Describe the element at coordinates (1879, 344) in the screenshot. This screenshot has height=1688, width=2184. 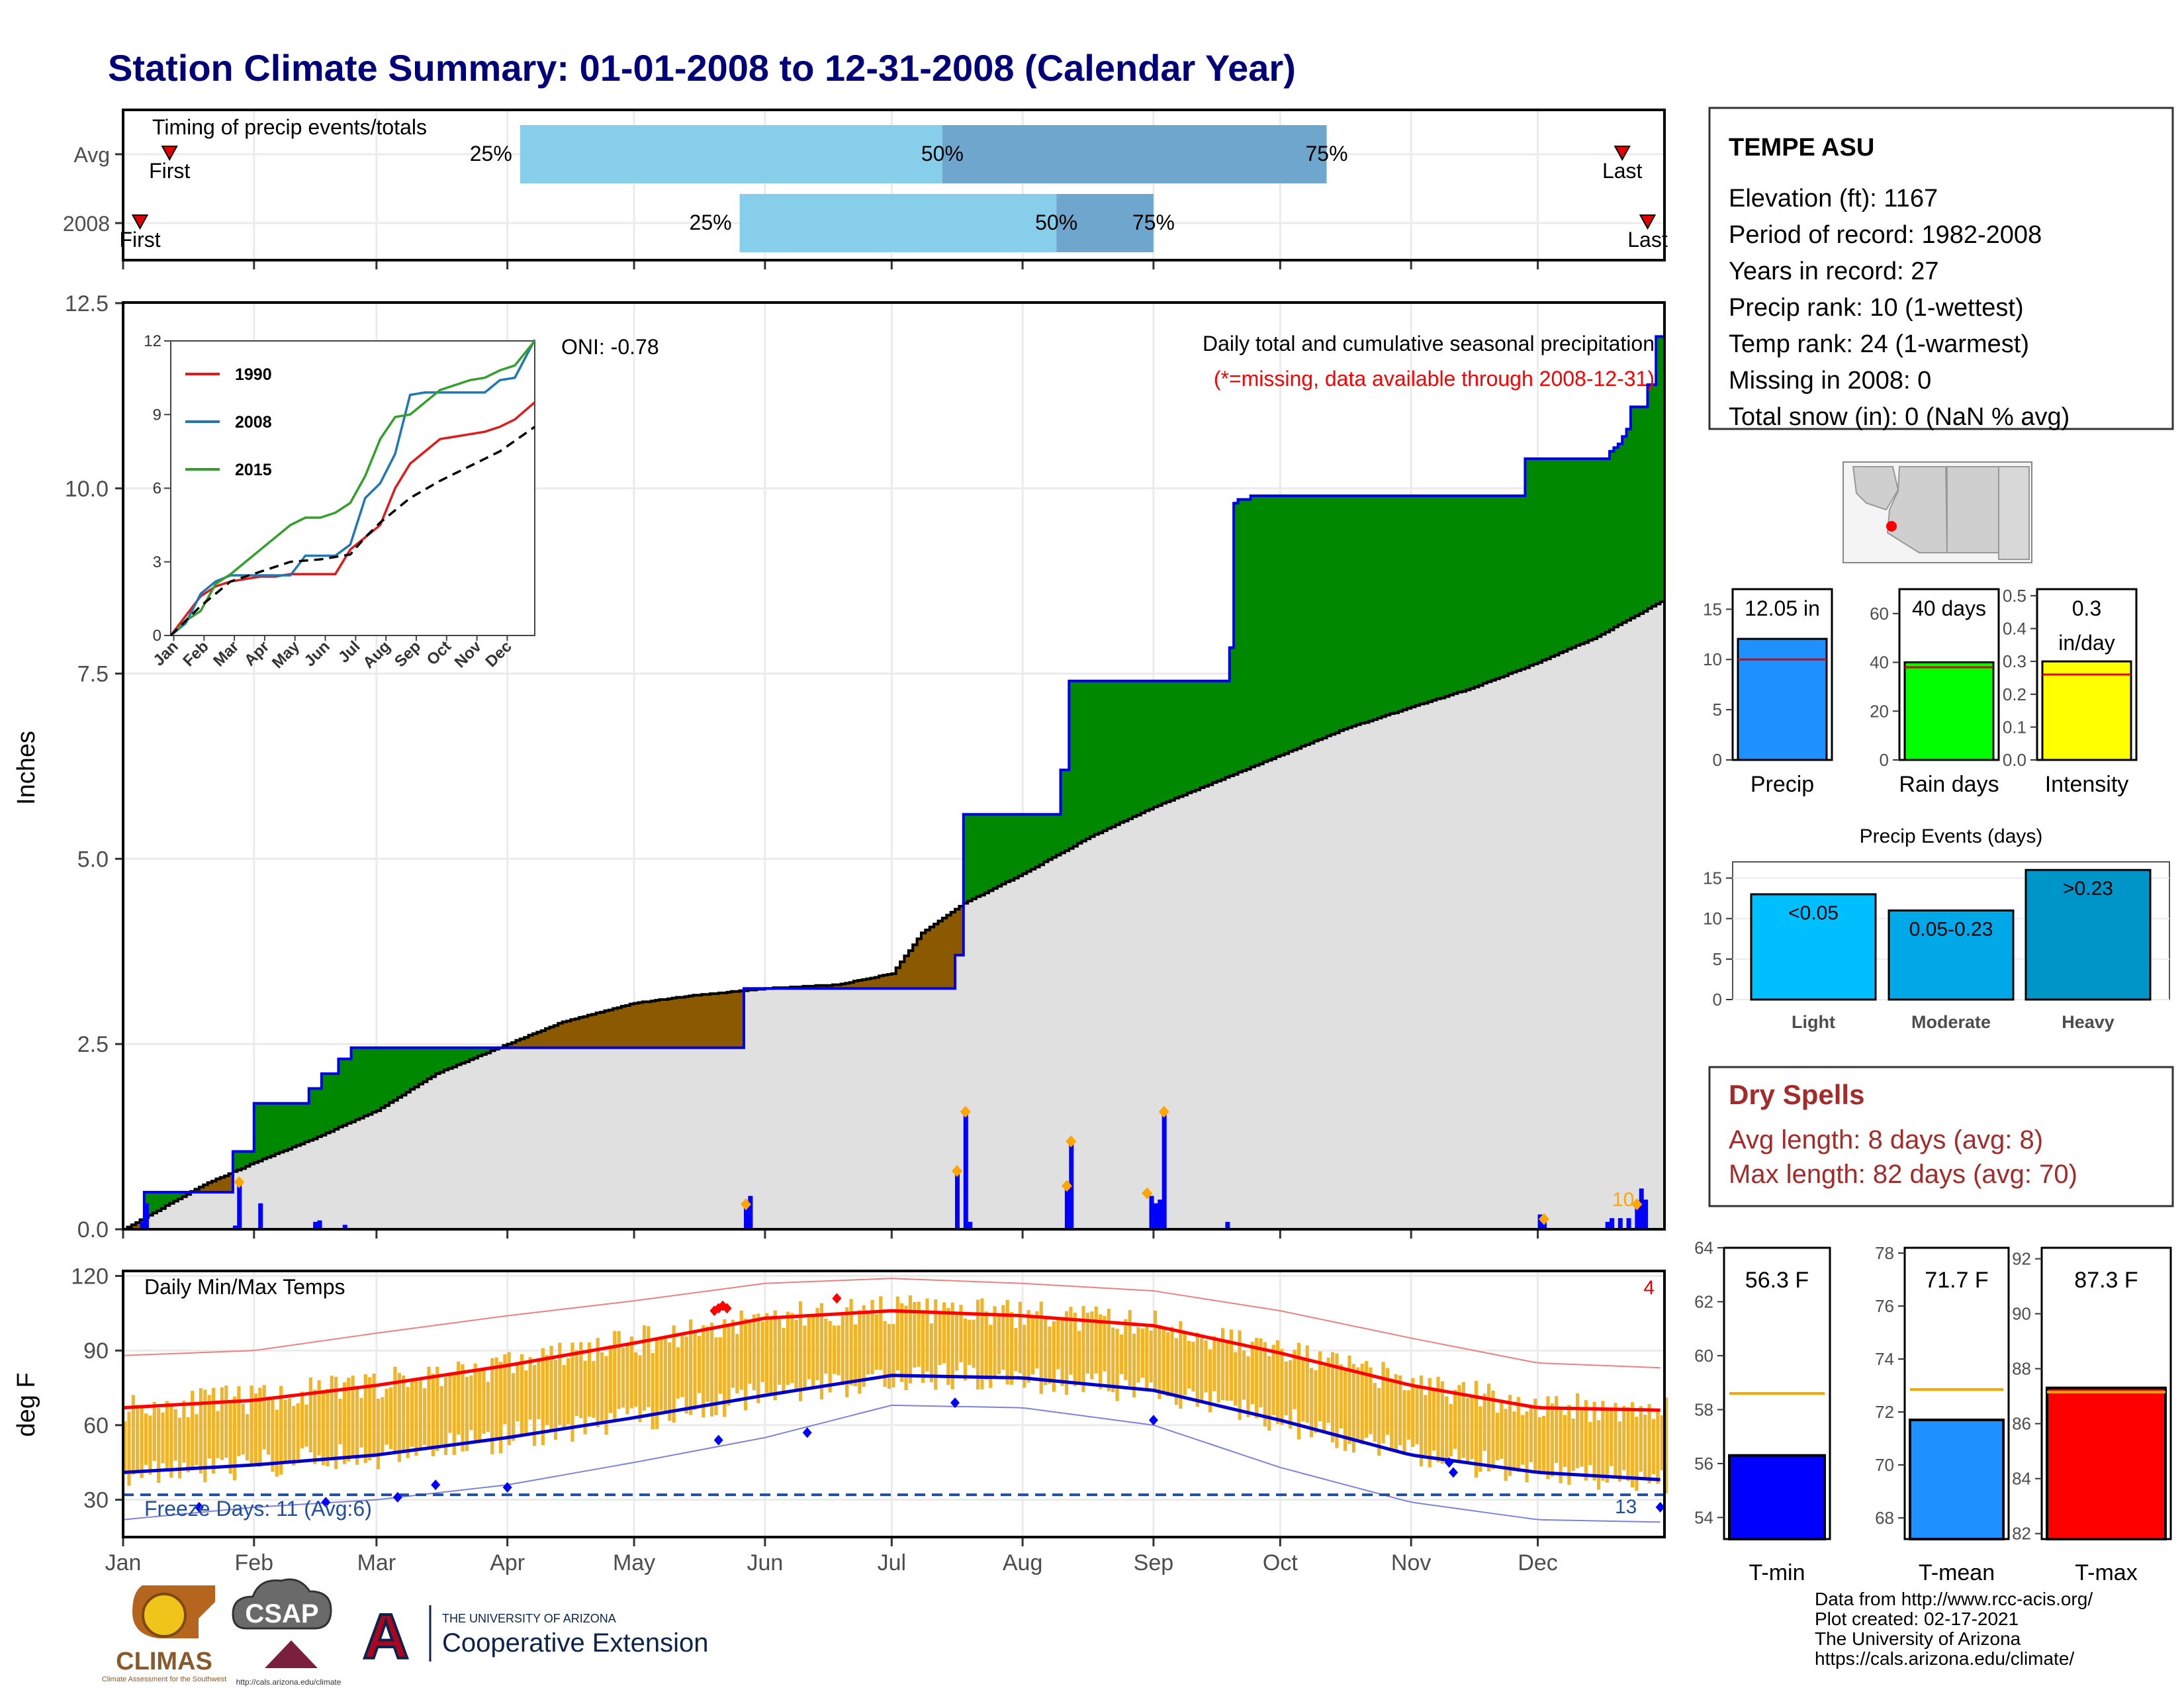
I see `station-info-line-4: Temp rank: 24 (1-warmest)` at that location.